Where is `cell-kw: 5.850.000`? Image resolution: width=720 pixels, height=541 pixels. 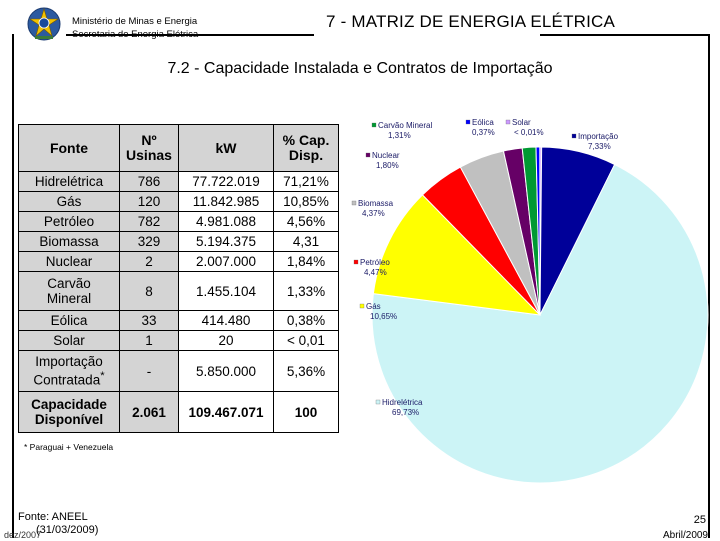 cell-kw: 5.850.000 is located at coordinates (226, 371).